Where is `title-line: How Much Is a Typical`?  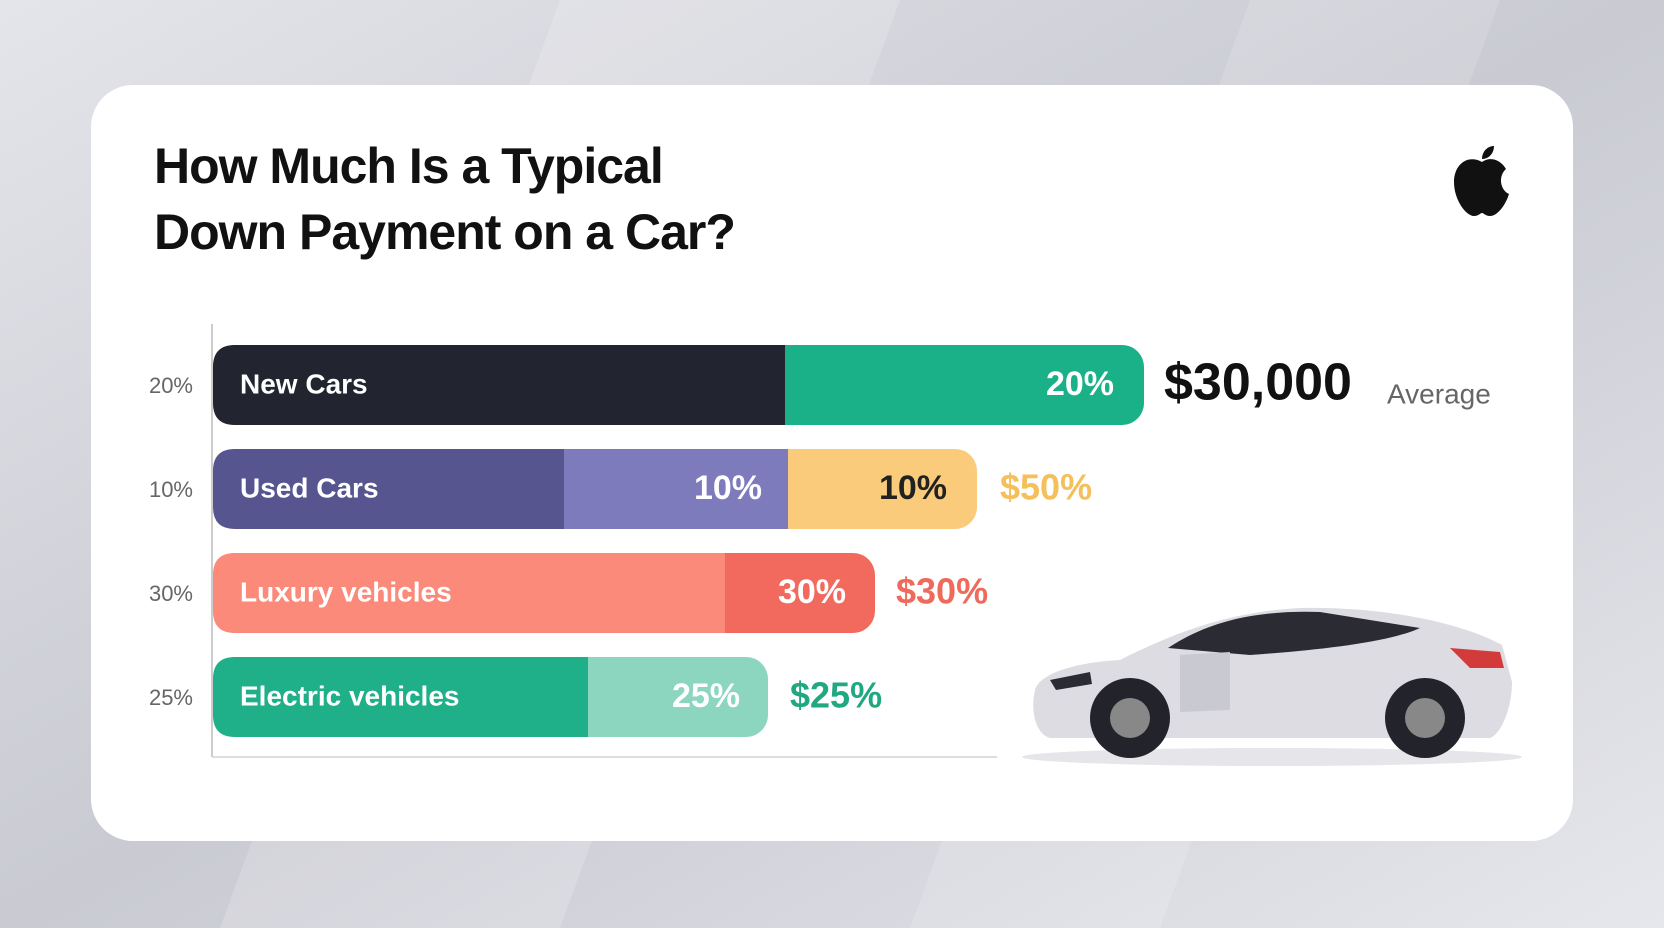 title-line: How Much Is a Typical is located at coordinates (408, 166).